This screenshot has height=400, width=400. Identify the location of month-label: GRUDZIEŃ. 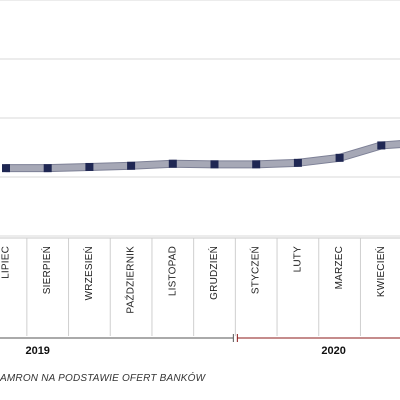
(213, 273).